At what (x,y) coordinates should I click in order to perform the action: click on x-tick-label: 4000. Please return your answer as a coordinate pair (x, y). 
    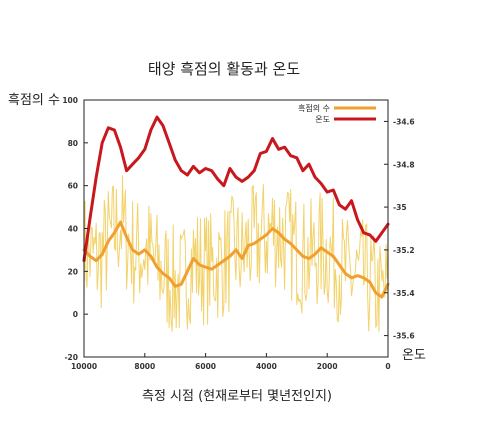
    Looking at the image, I should click on (266, 366).